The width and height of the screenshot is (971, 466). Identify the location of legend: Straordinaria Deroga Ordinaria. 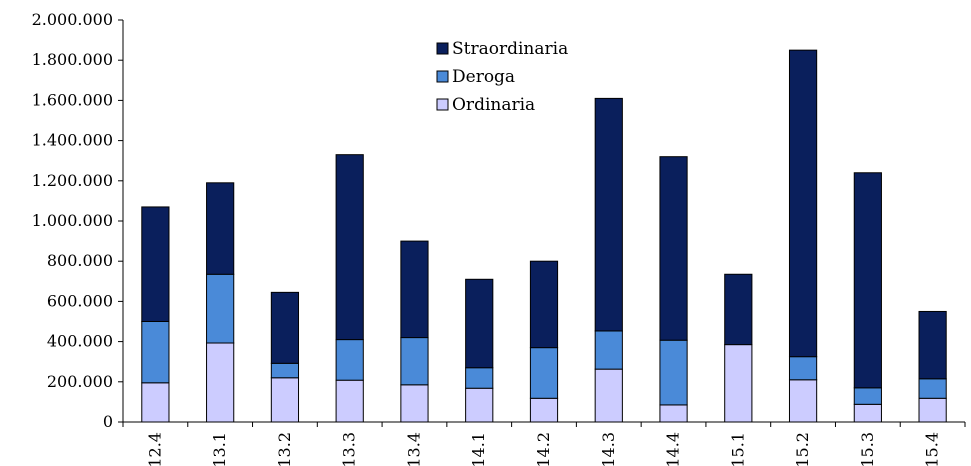
(502, 77).